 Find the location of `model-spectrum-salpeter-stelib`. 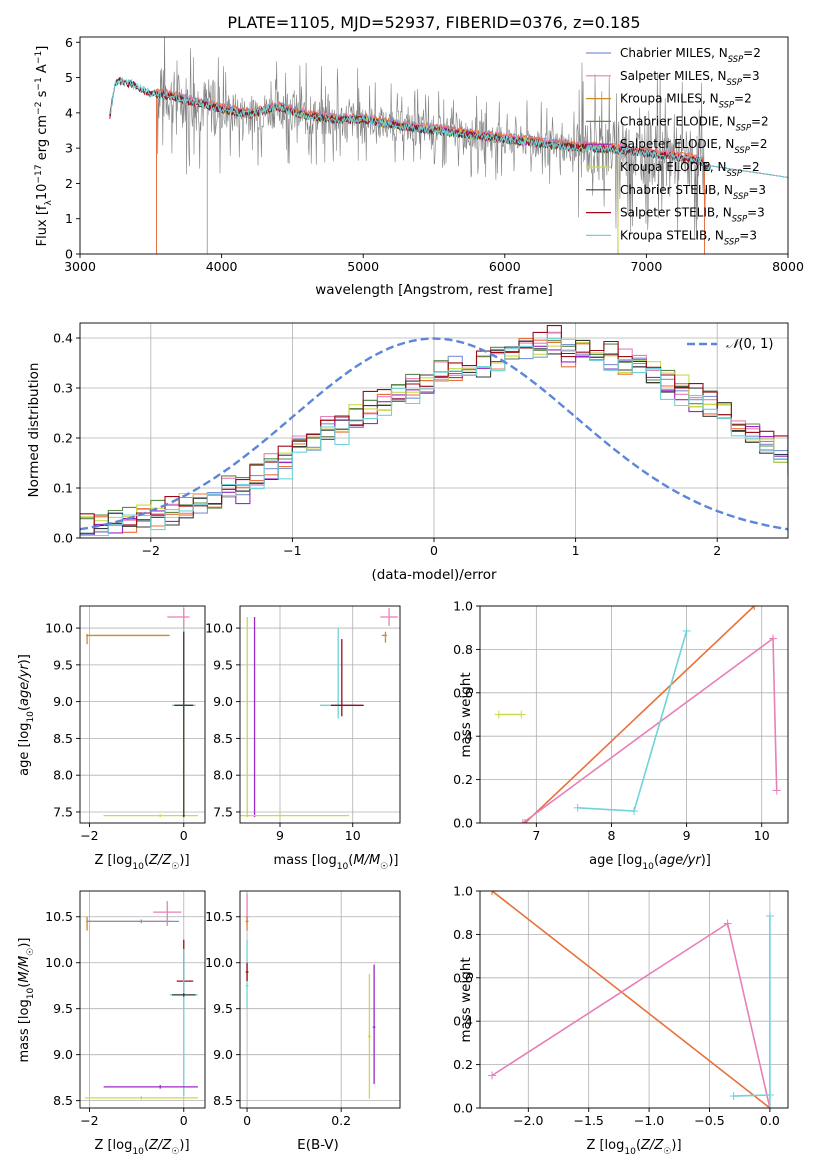

model-spectrum-salpeter-stelib is located at coordinates (448, 127).